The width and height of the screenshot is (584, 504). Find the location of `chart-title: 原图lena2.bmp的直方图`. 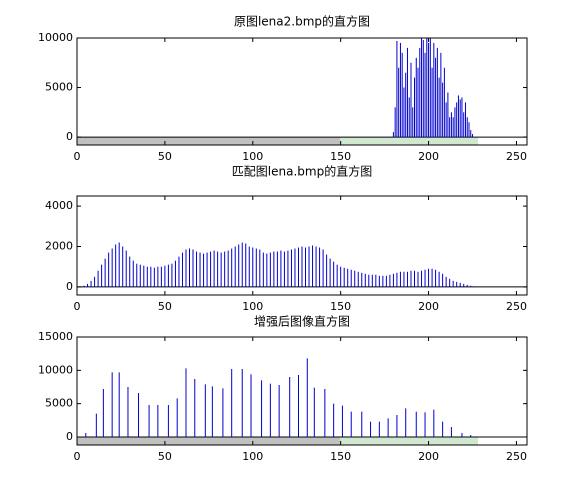

chart-title: 原图lena2.bmp的直方图 is located at coordinates (302, 21).